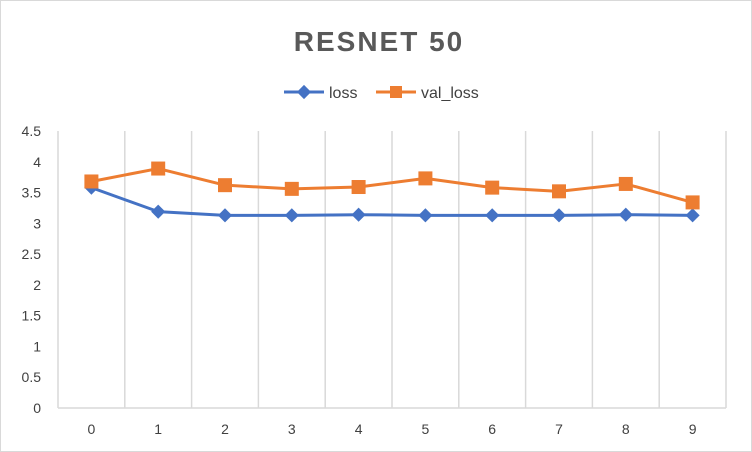 The width and height of the screenshot is (752, 452). Describe the element at coordinates (37, 285) in the screenshot. I see `y-tick-label: 2` at that location.